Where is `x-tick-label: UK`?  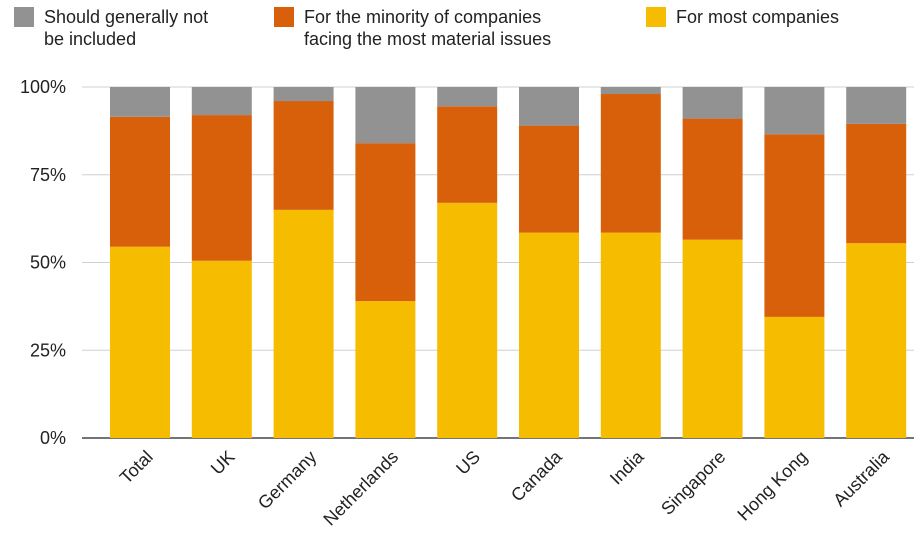 x-tick-label: UK is located at coordinates (223, 463).